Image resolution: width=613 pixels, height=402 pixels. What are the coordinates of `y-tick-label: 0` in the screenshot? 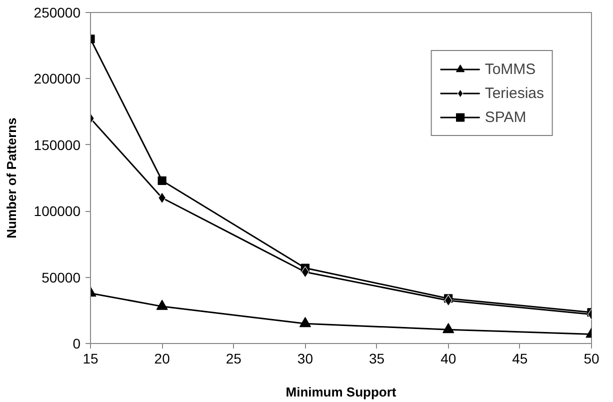 It's located at (76, 344).